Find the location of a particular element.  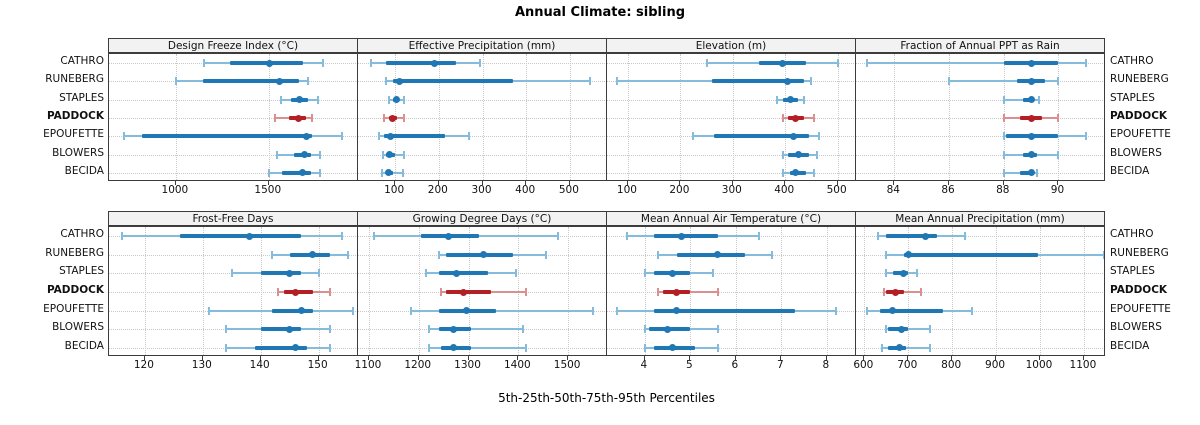

panel-header: Fraction of Annual PPT as Rain is located at coordinates (980, 45).